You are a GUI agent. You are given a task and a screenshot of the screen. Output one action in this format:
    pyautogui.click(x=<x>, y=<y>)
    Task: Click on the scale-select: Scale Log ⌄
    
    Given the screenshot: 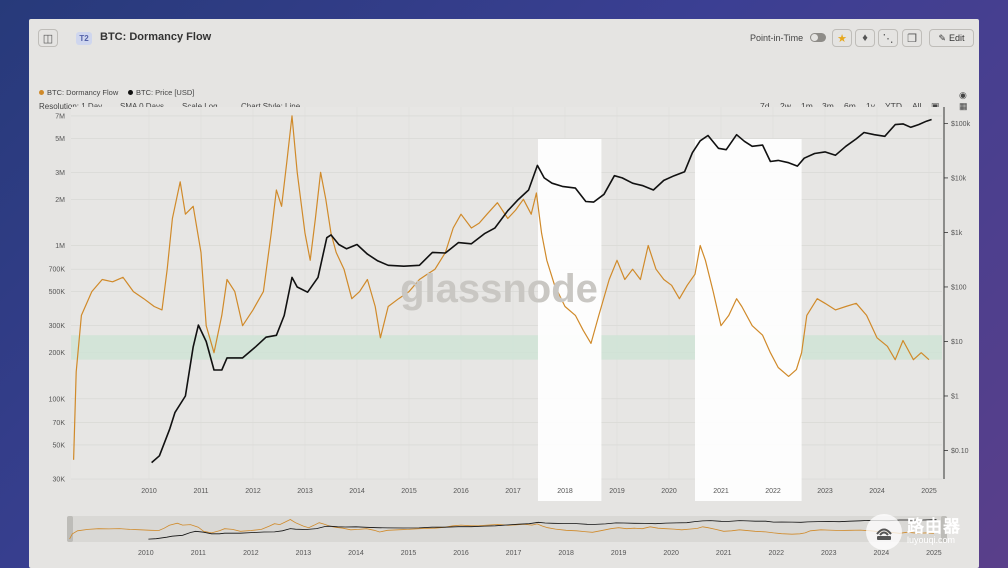 What is the action you would take?
    pyautogui.click(x=204, y=106)
    